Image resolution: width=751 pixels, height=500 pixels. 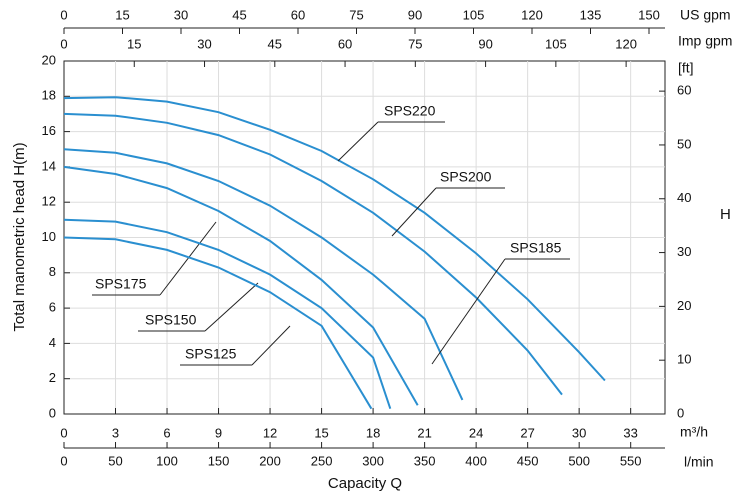 I want to click on us_axis-tick-label: 150, so click(x=649, y=14).